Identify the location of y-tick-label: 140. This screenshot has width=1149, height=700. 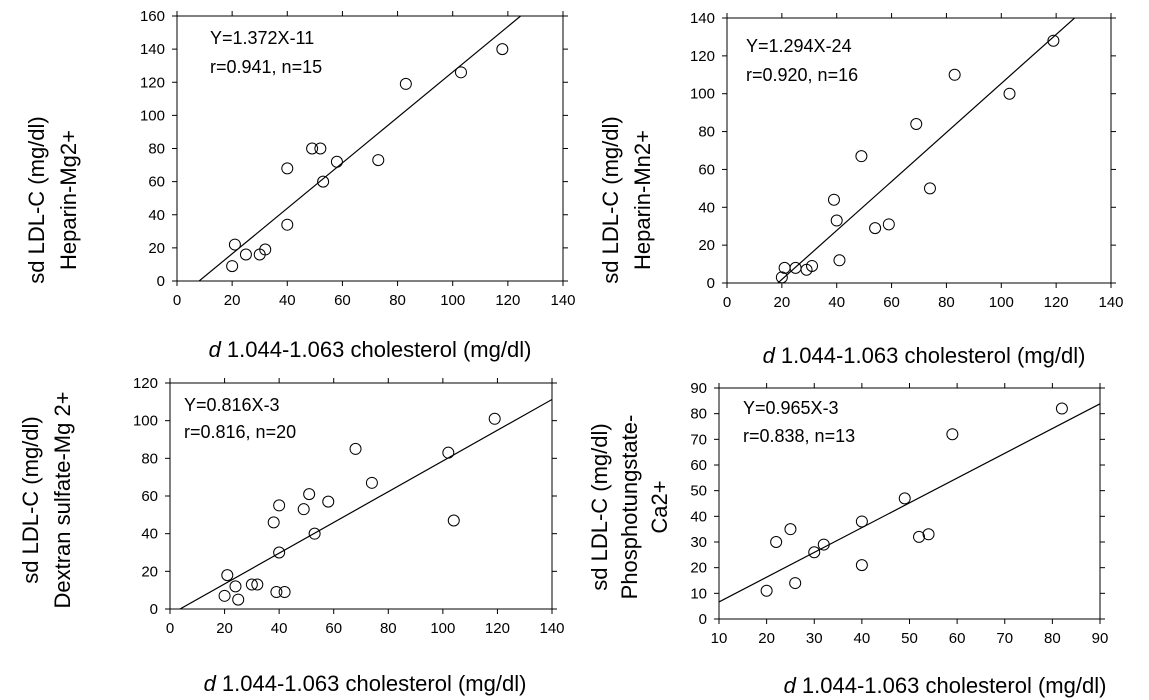
(702, 18).